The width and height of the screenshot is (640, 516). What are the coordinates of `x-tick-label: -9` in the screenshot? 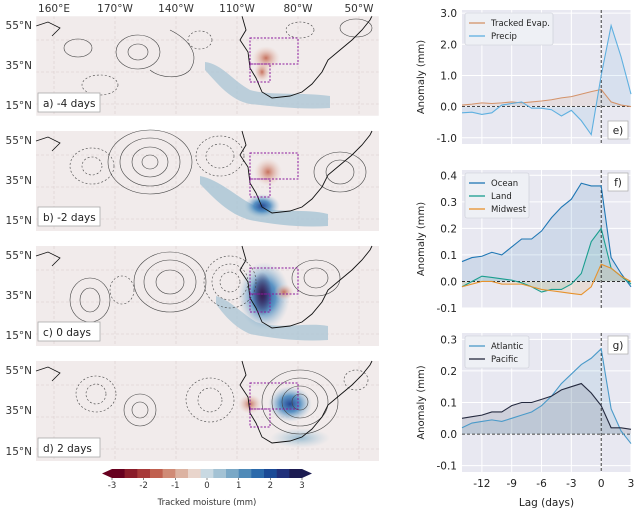 It's located at (511, 484).